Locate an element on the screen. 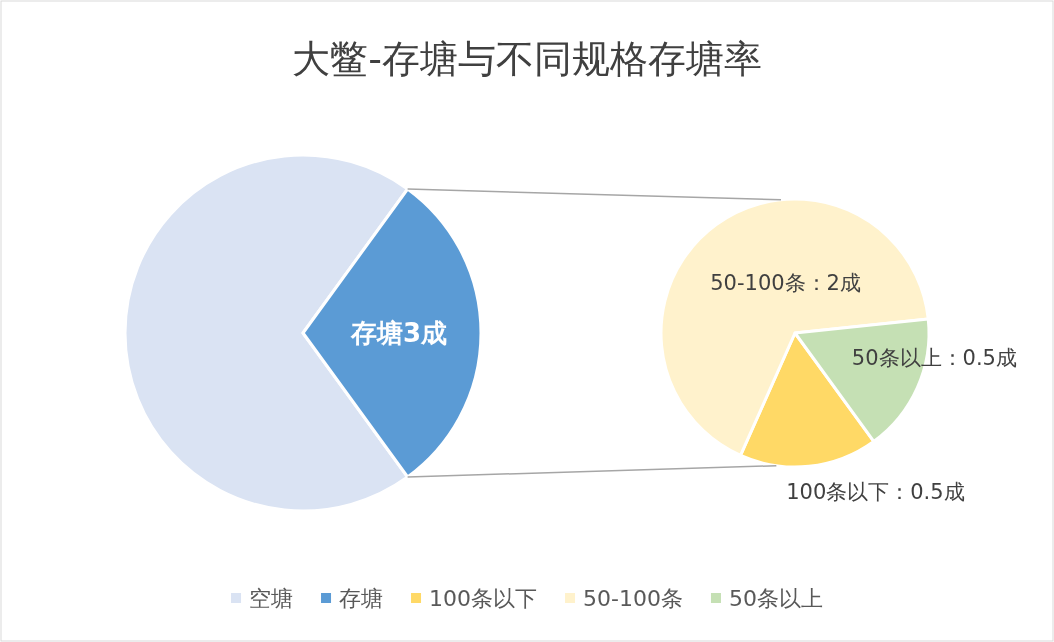 This screenshot has width=1054, height=642. data-label: 50-100条：2成 is located at coordinates (785, 283).